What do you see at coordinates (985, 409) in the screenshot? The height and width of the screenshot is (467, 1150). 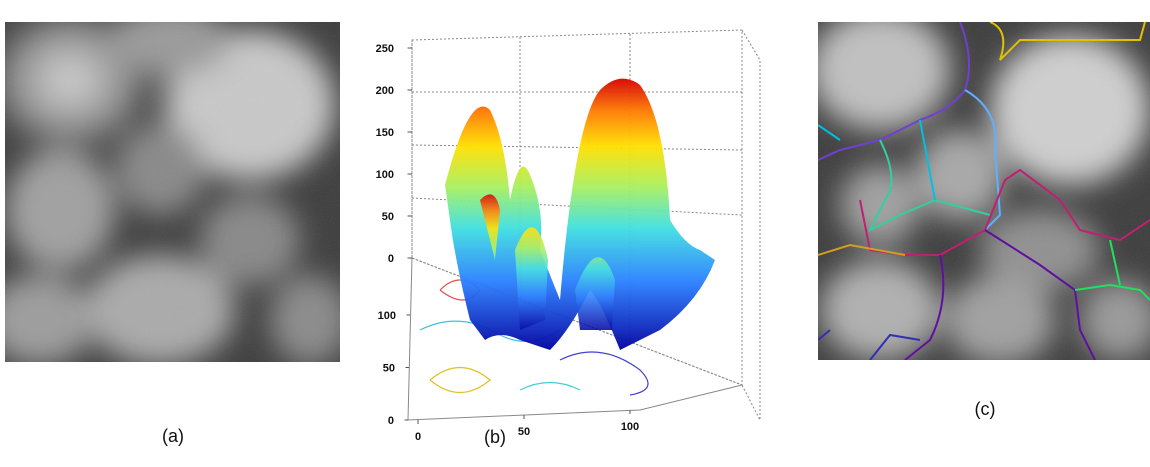 I see `panel-label: (c)` at bounding box center [985, 409].